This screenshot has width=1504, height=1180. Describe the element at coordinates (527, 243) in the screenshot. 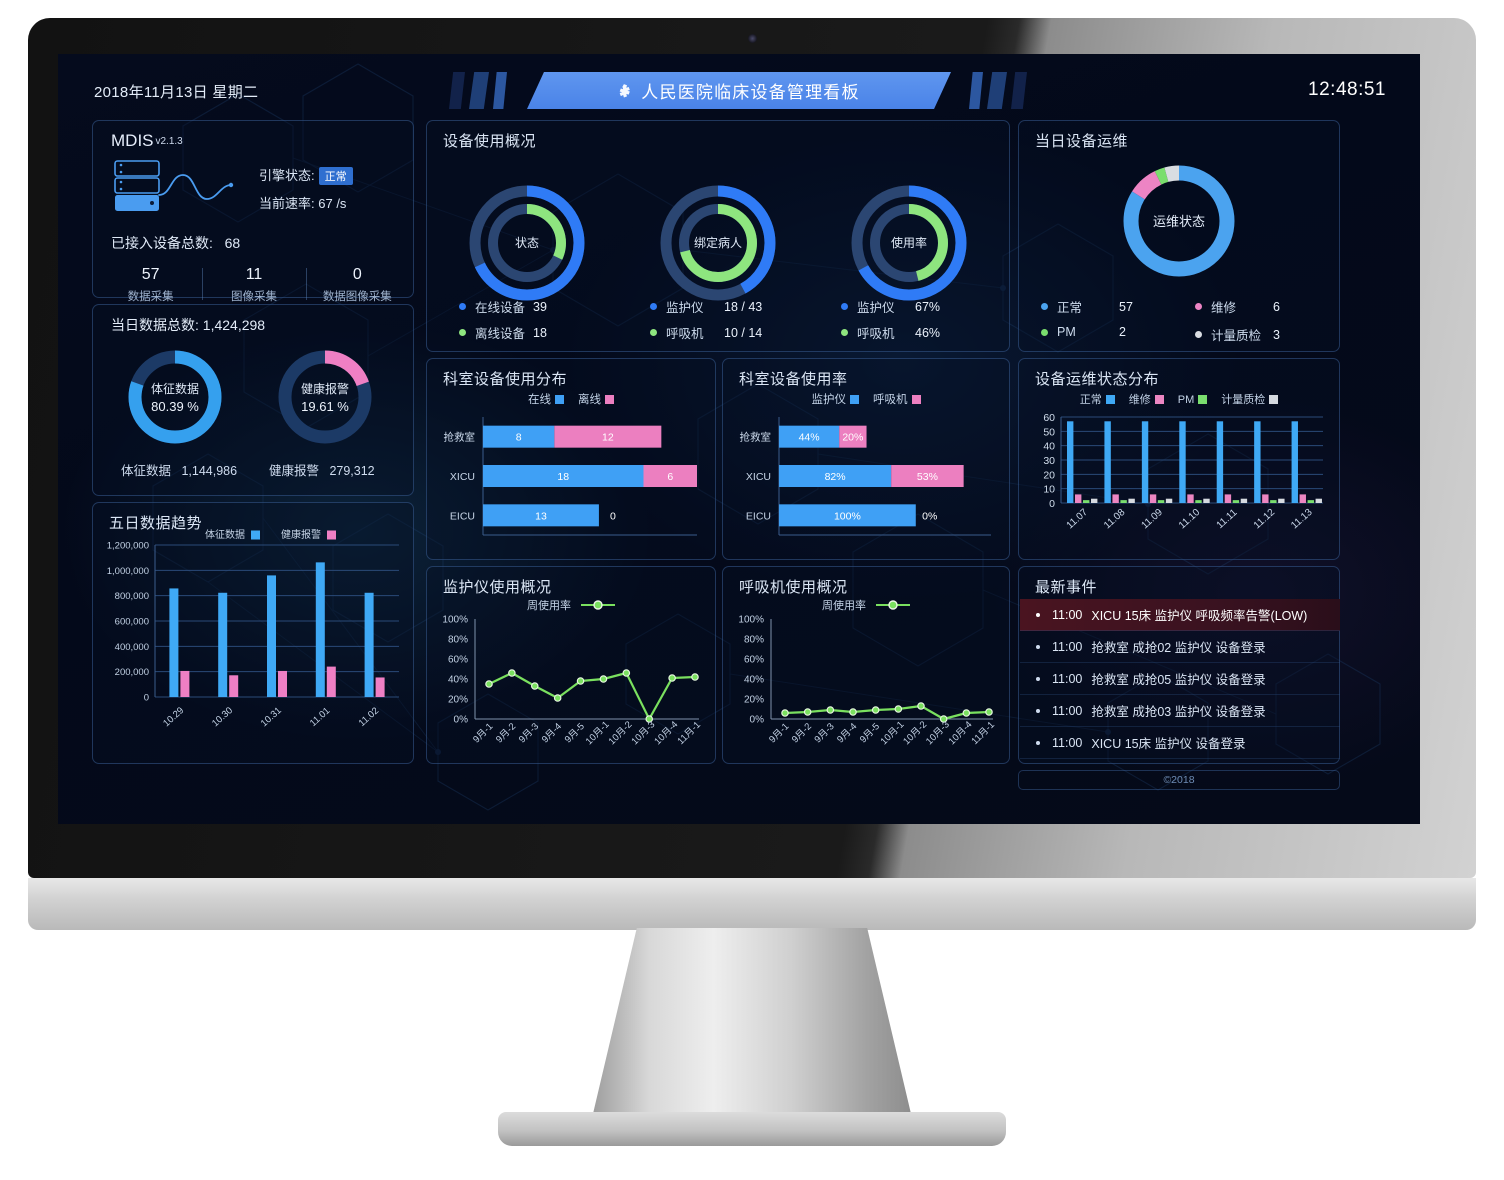

I see `svg-text: 状态` at that location.